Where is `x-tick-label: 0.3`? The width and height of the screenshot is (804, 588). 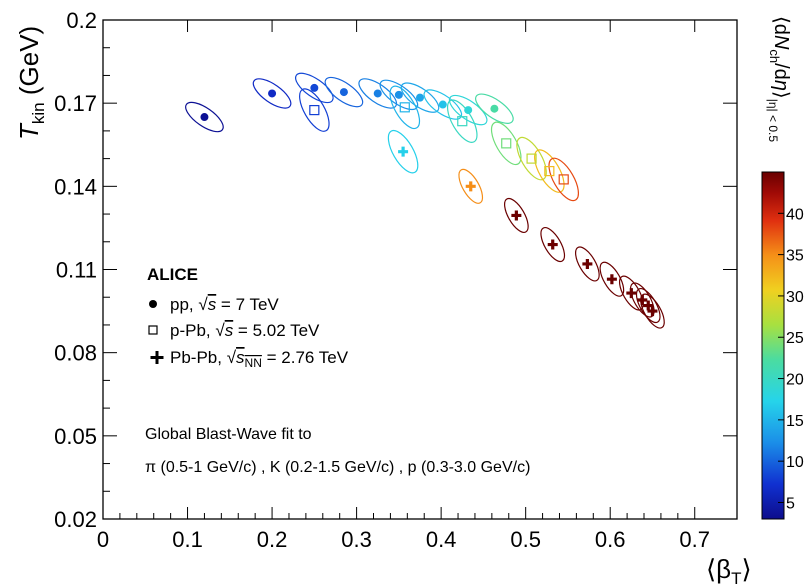 x-tick-label: 0.3 is located at coordinates (356, 539).